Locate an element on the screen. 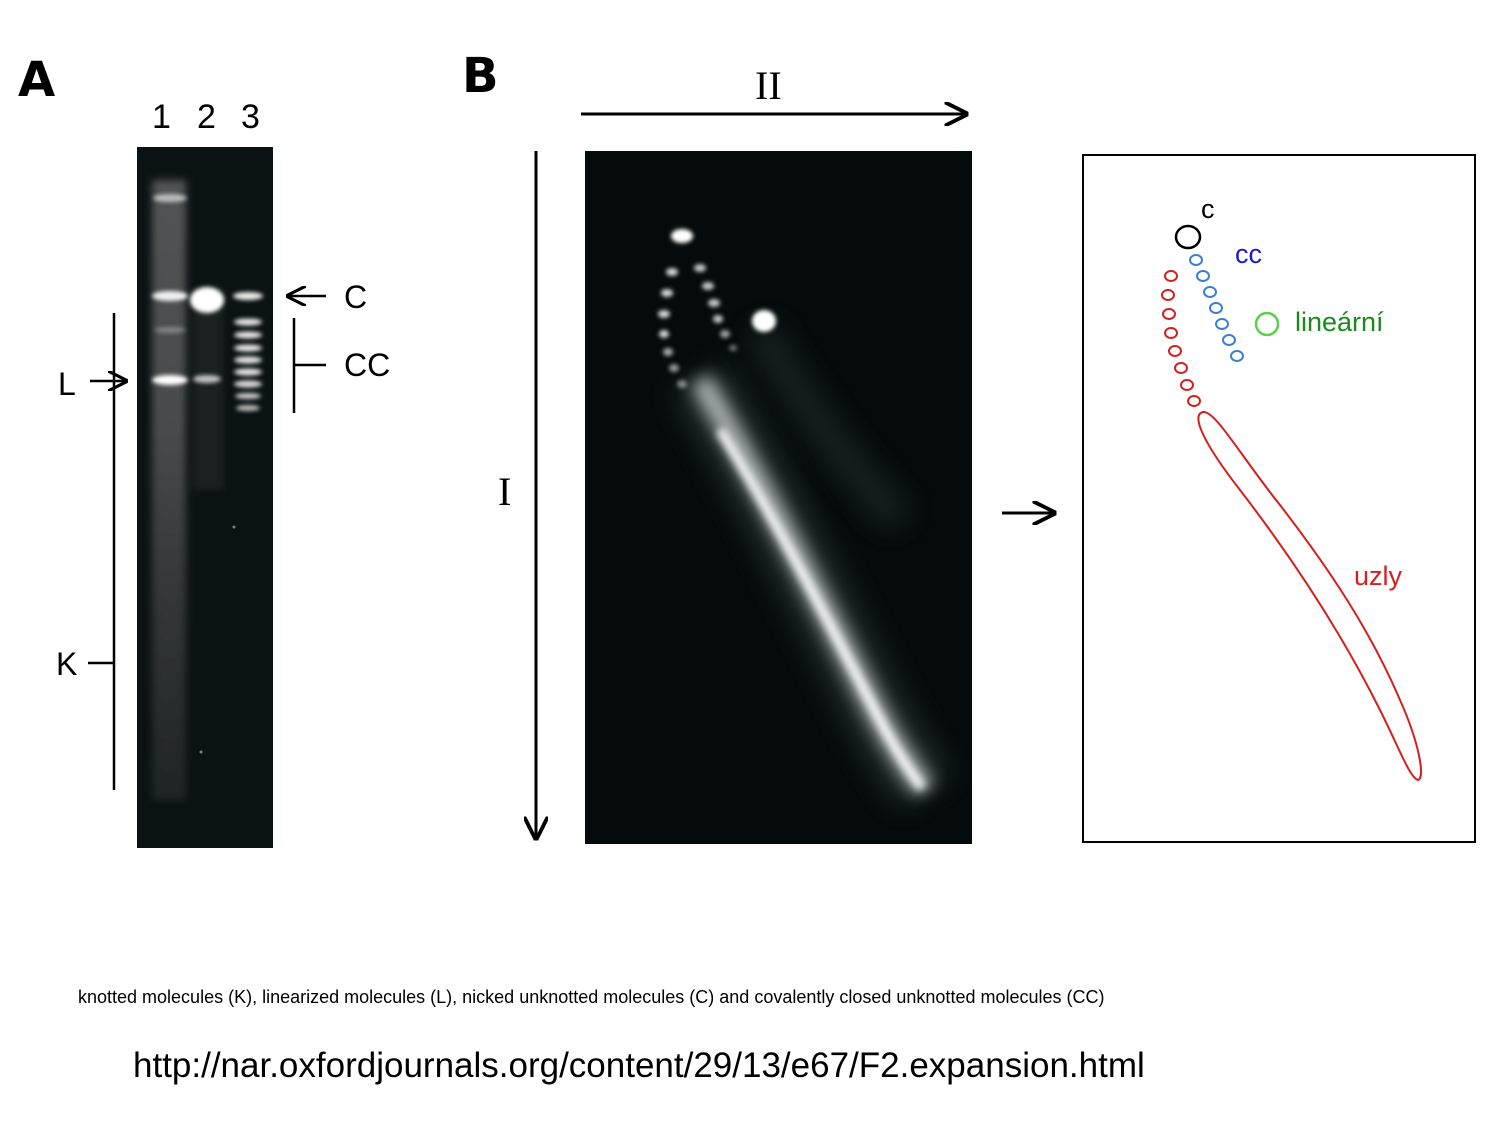  panel-a-annotations is located at coordinates (207, 543).